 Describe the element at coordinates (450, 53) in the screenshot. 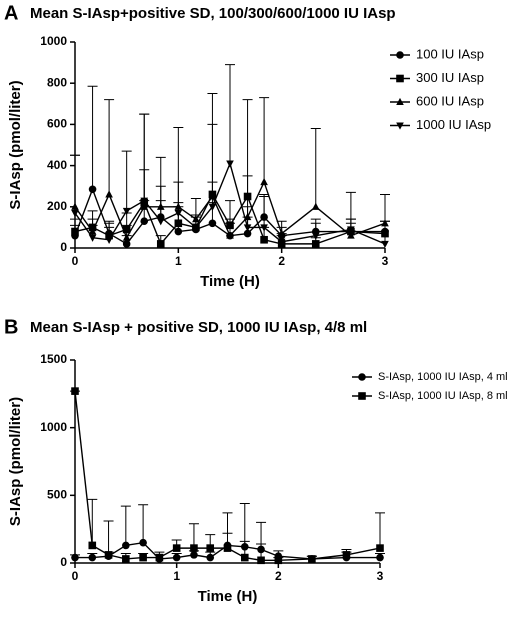

I see `legend-label: 100 IU IAsp` at that location.